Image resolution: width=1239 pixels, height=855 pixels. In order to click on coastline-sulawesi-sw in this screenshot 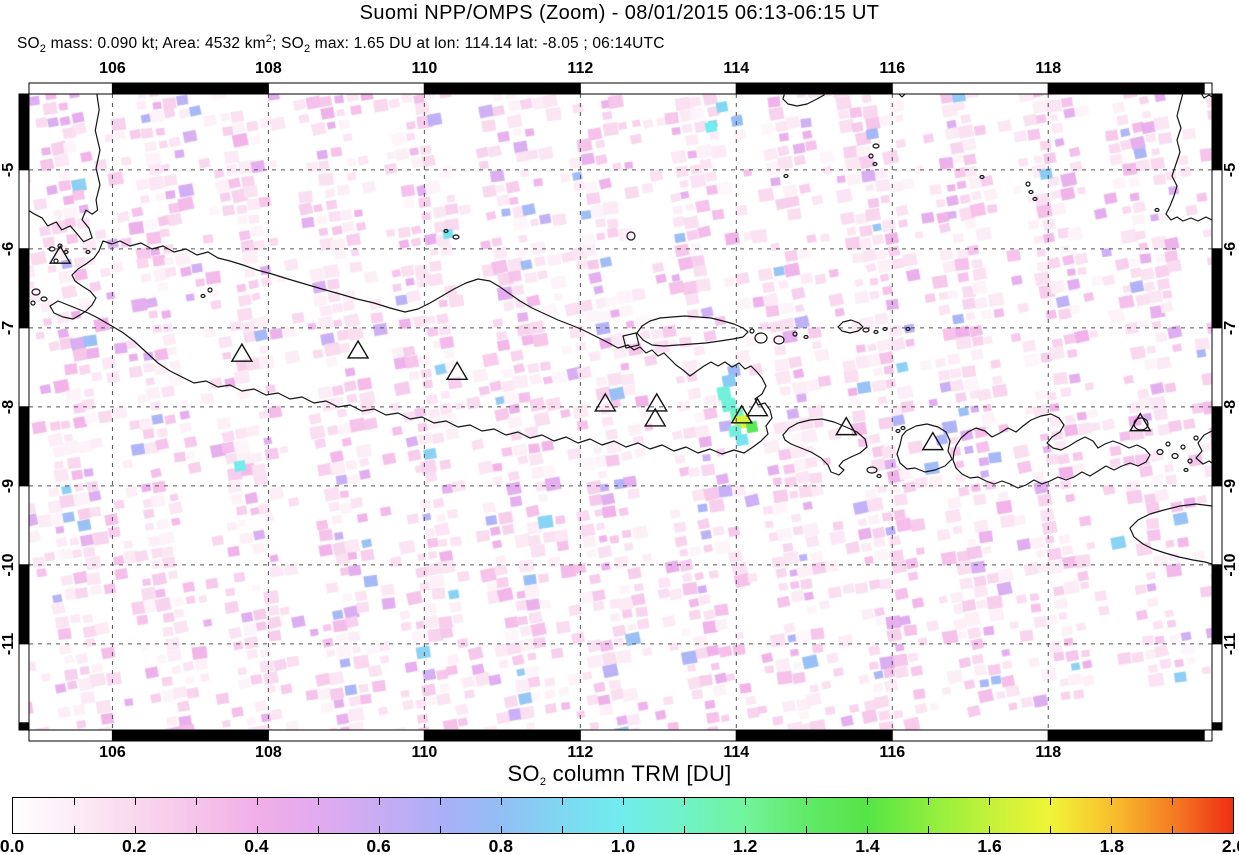, I will do `click(1188, 158)`.